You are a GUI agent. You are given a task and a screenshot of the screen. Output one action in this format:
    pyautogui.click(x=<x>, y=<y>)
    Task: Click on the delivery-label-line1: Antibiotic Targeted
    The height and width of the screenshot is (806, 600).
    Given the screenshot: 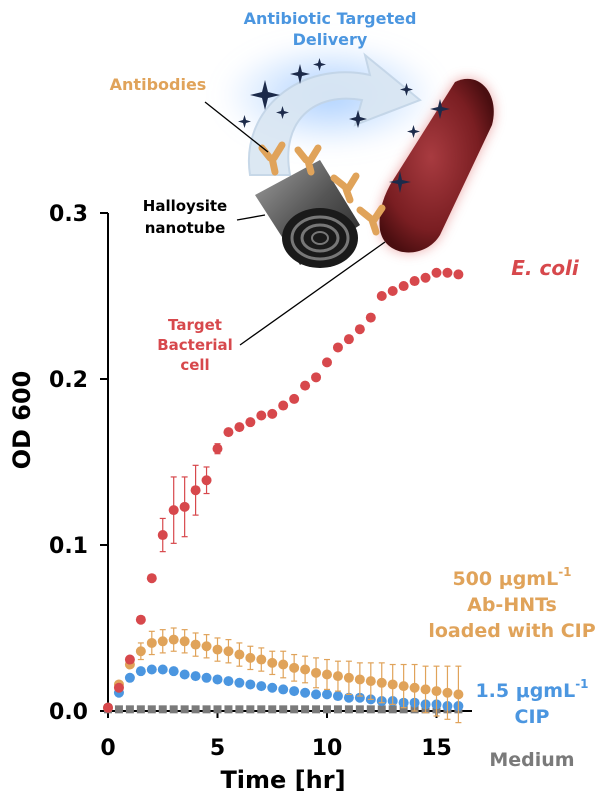 What is the action you would take?
    pyautogui.click(x=330, y=18)
    